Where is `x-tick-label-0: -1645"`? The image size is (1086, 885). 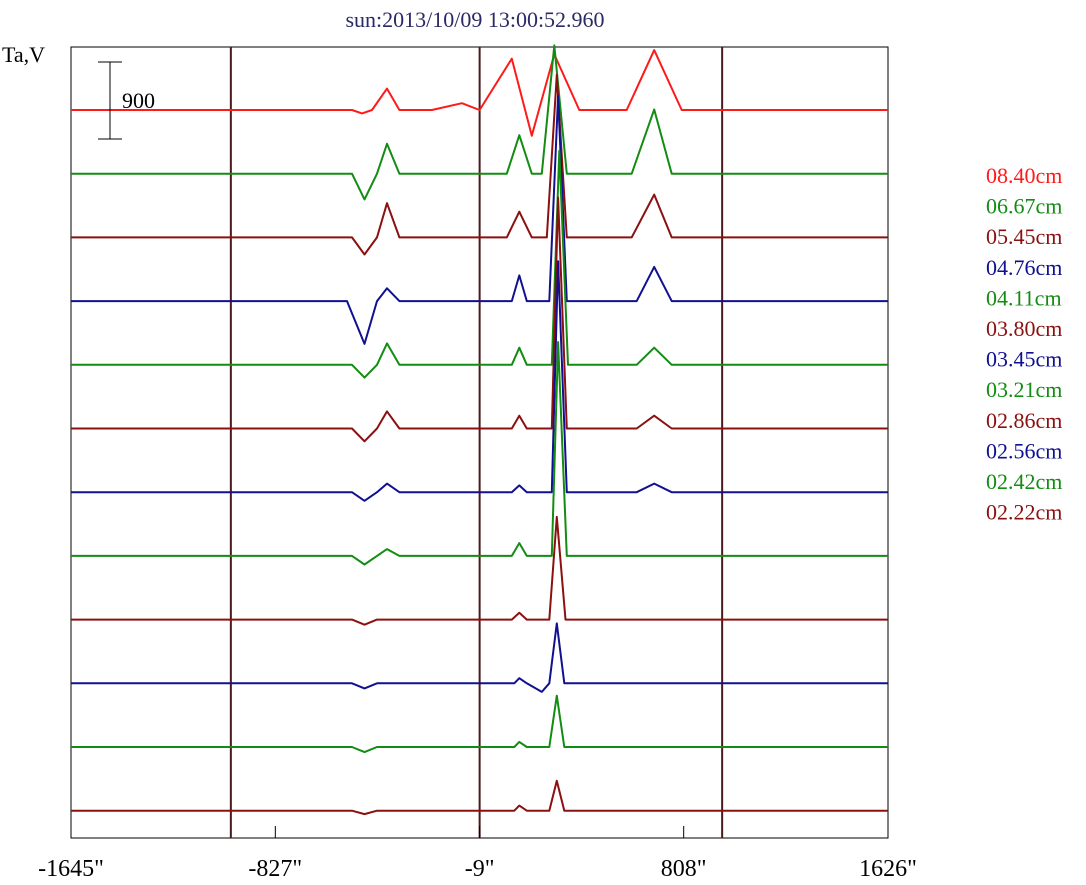
x-tick-label-0: -1645" is located at coordinates (71, 869).